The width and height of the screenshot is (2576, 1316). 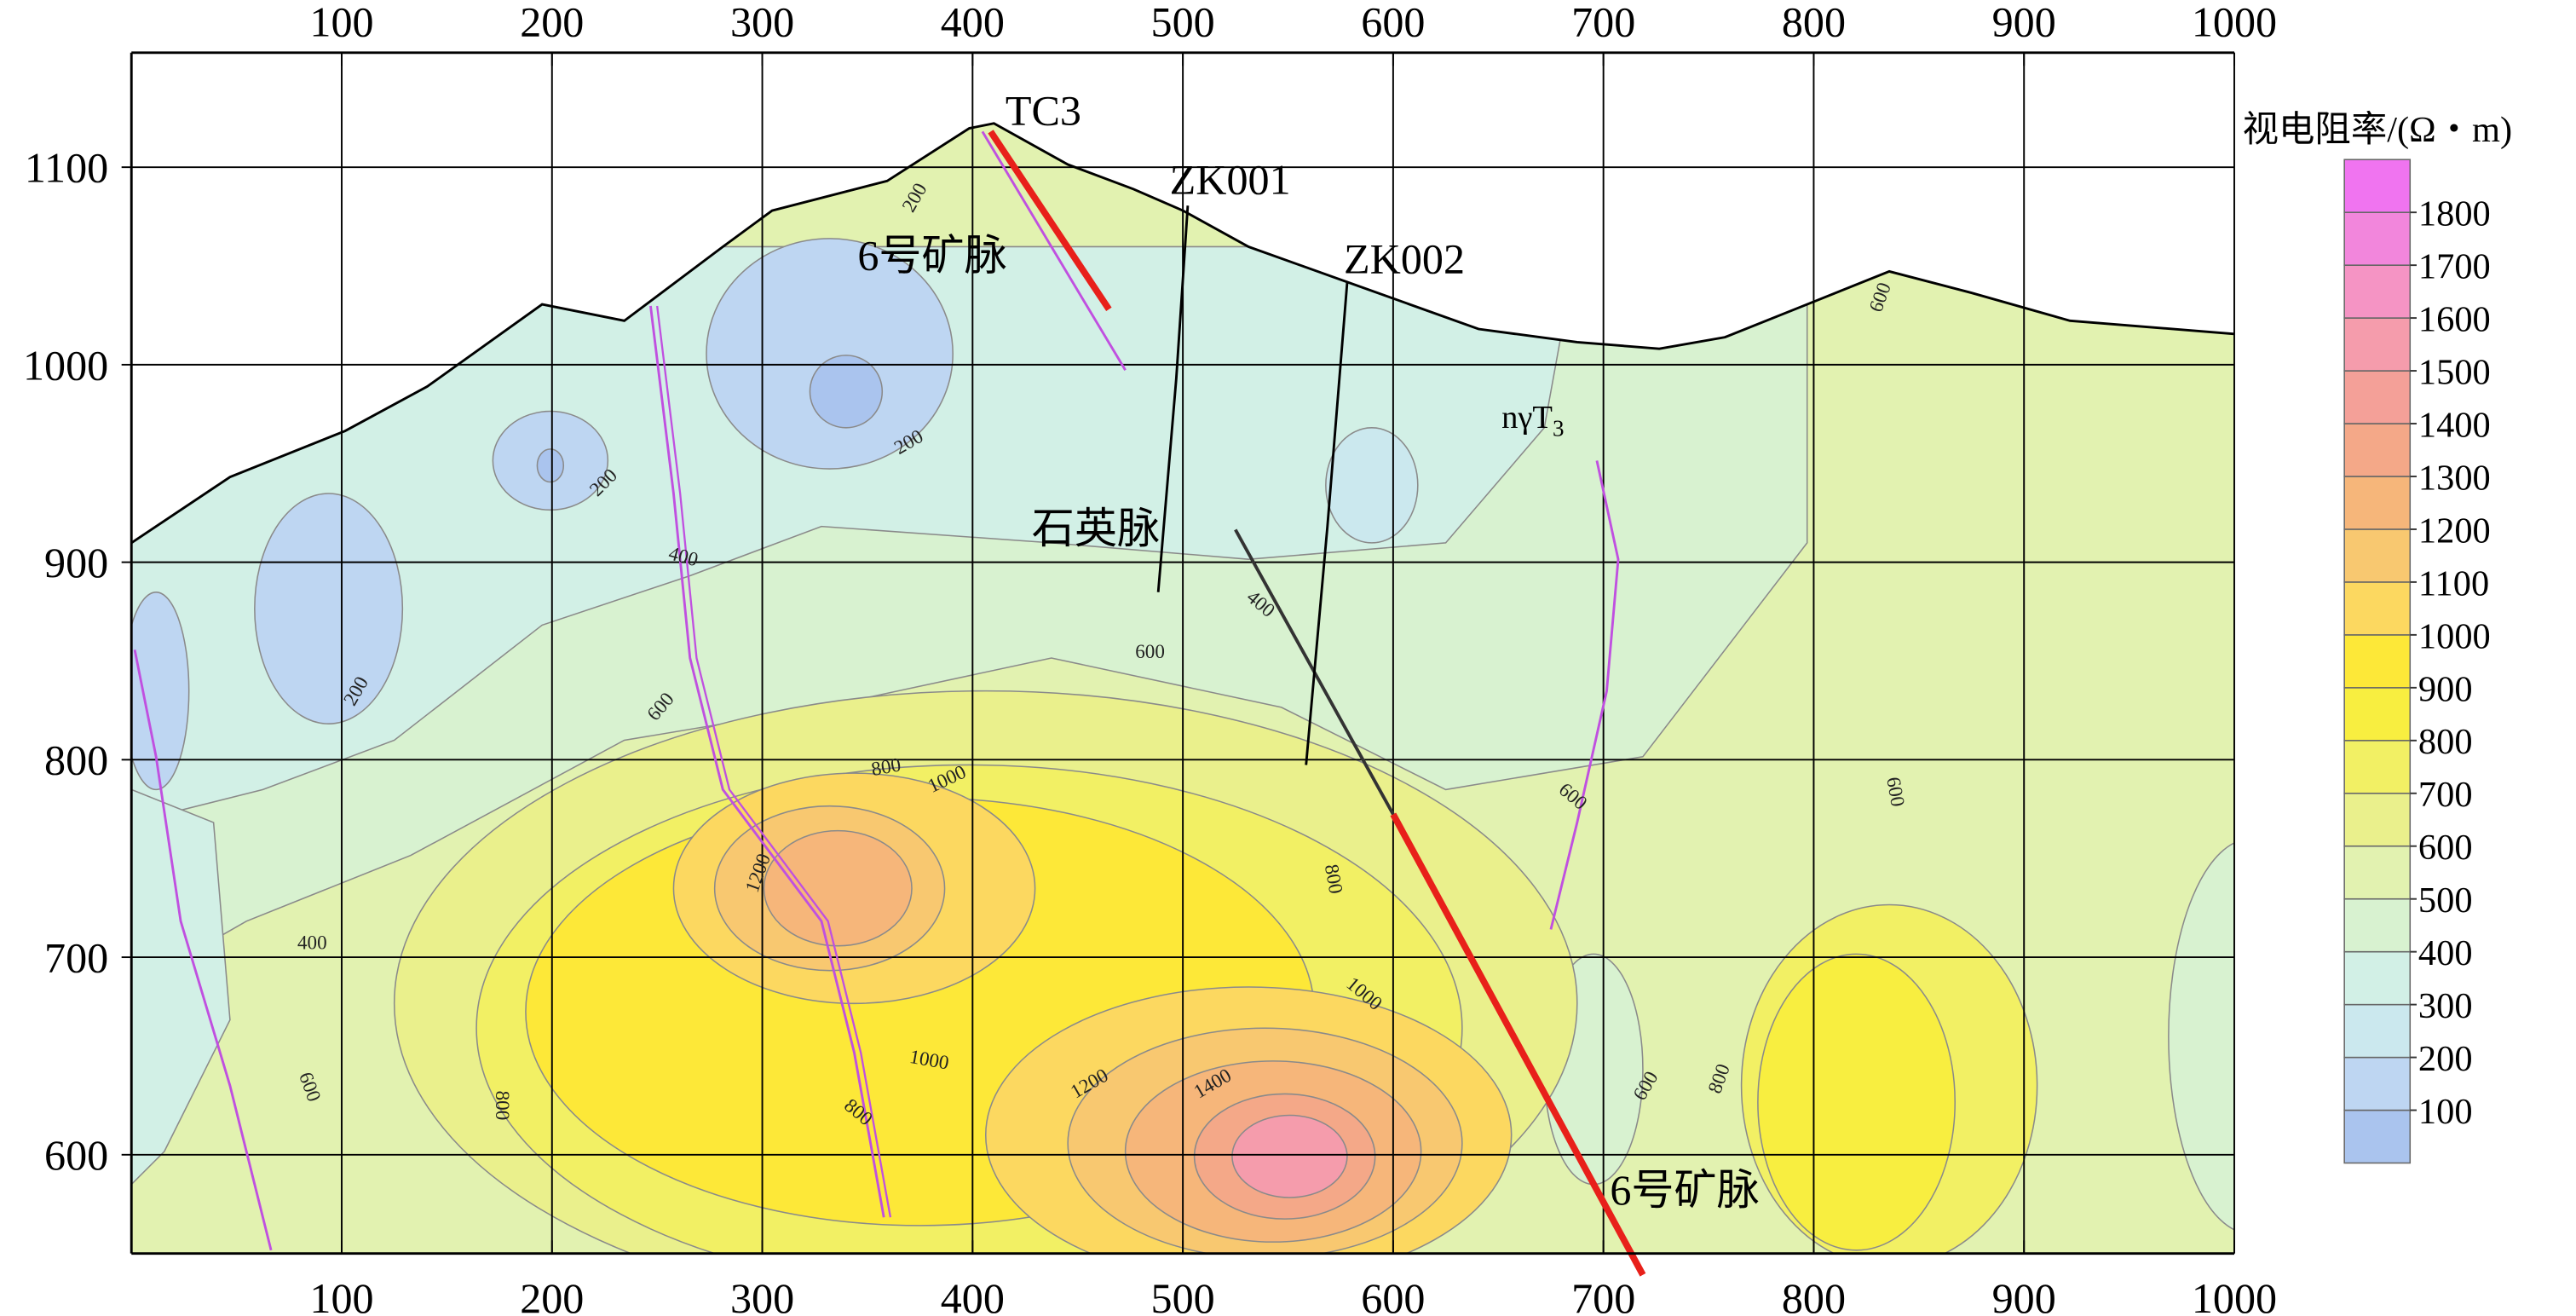 What do you see at coordinates (1527, 418) in the screenshot?
I see `rock-label-text: nγT` at bounding box center [1527, 418].